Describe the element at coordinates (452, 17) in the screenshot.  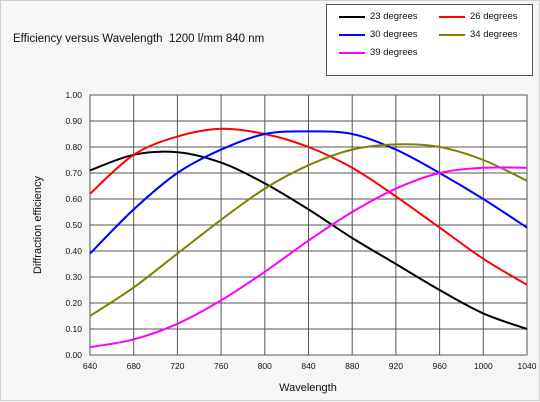
I see `legend-swatch-26-degrees` at that location.